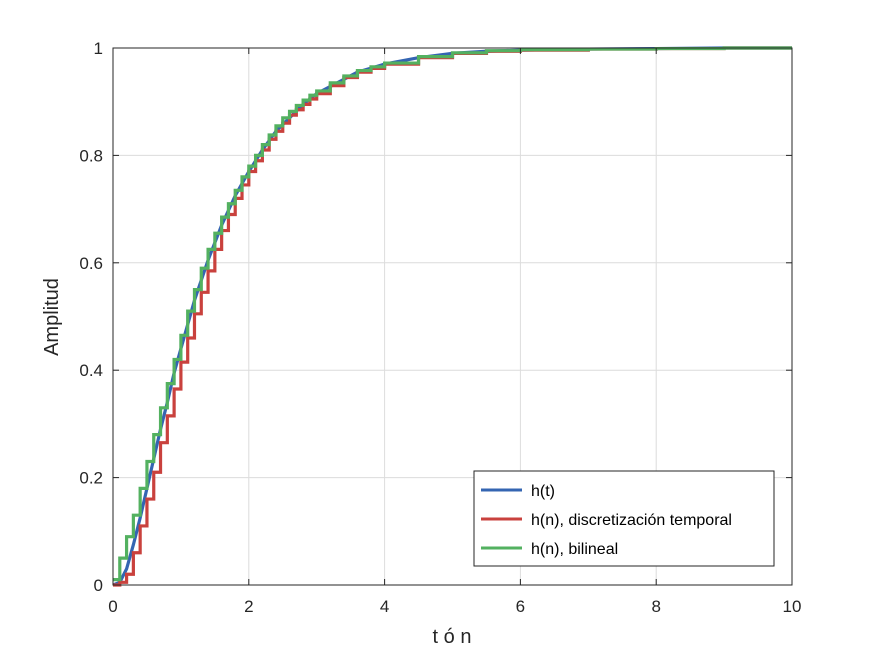  What do you see at coordinates (520, 606) in the screenshot?
I see `x-tick-label: 6` at bounding box center [520, 606].